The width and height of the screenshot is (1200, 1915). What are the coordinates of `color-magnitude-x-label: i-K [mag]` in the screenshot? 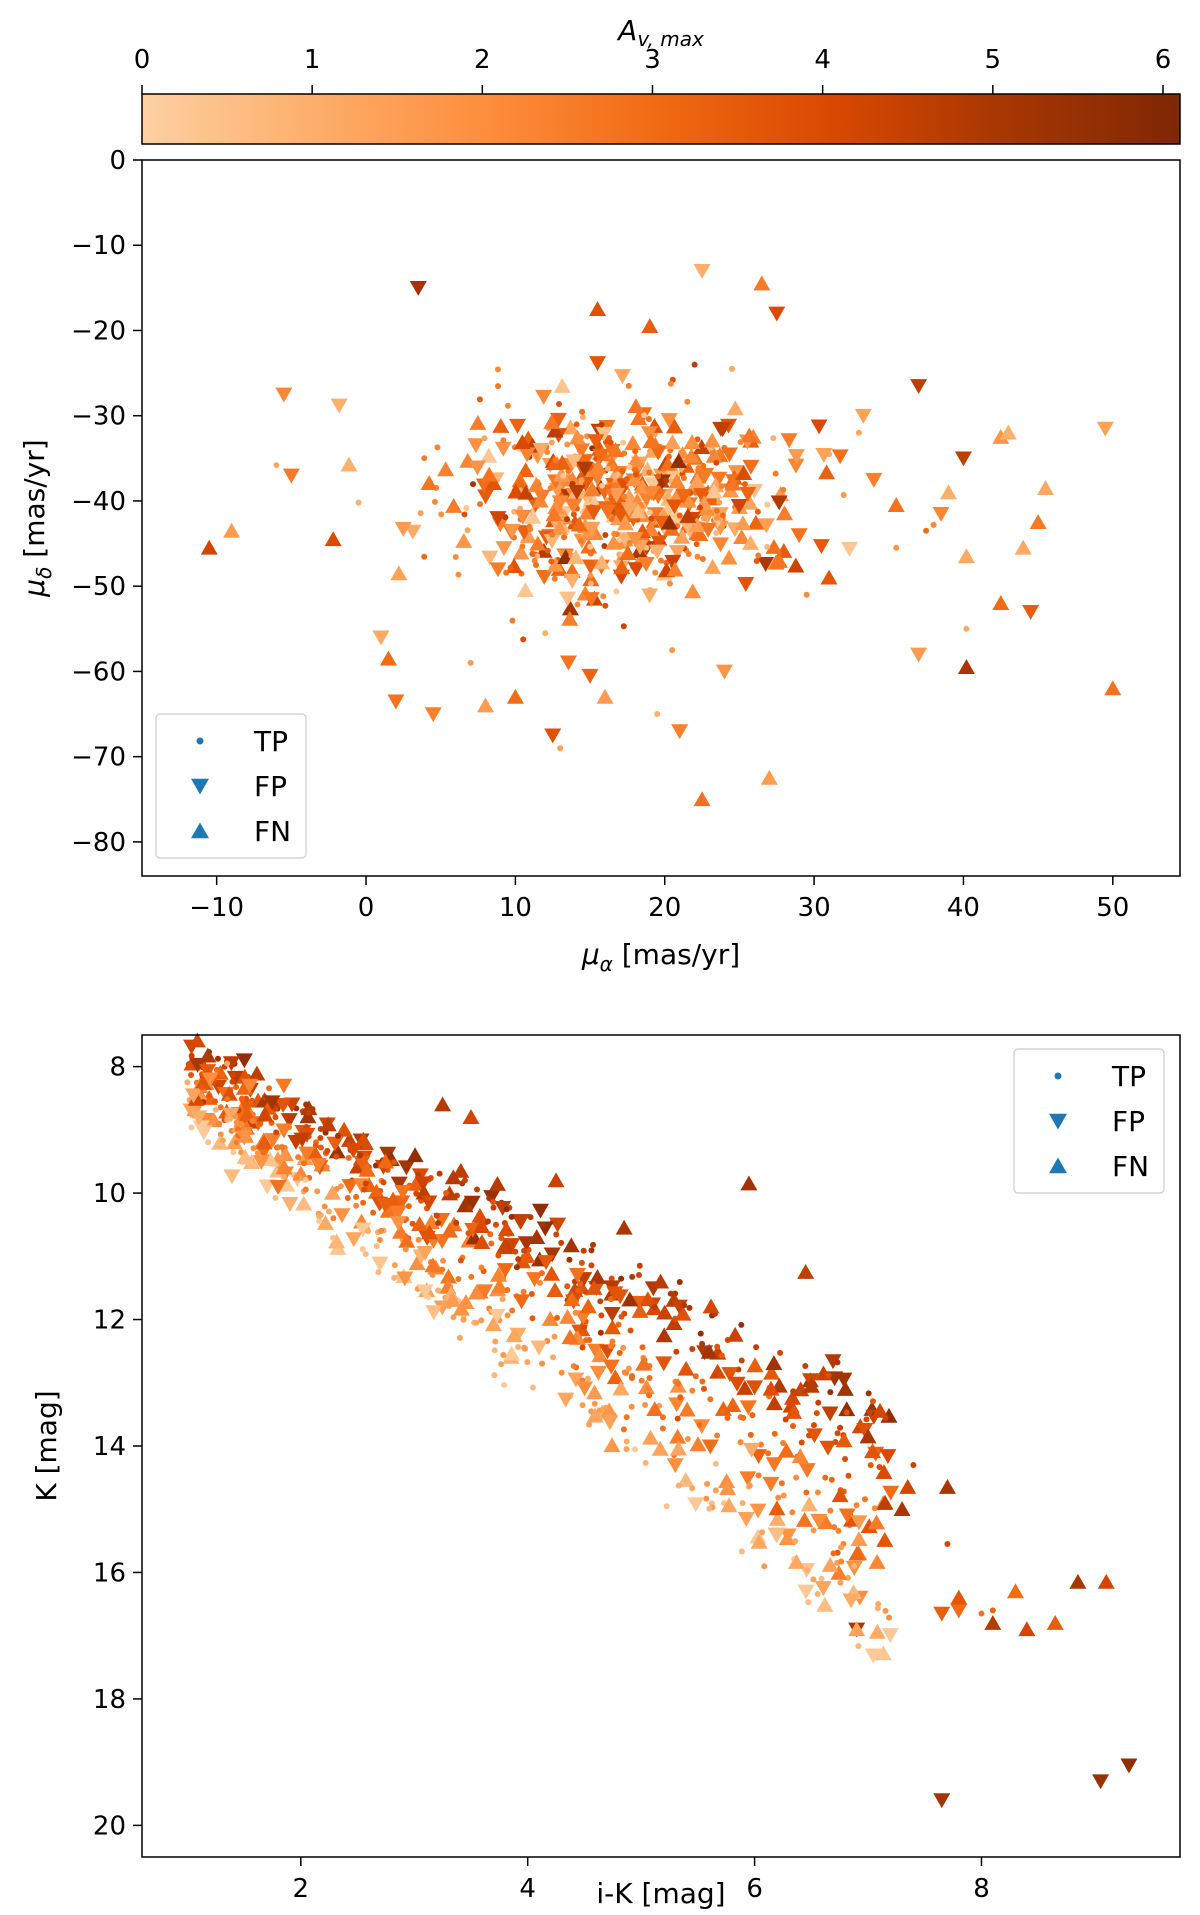 It's located at (660, 1893).